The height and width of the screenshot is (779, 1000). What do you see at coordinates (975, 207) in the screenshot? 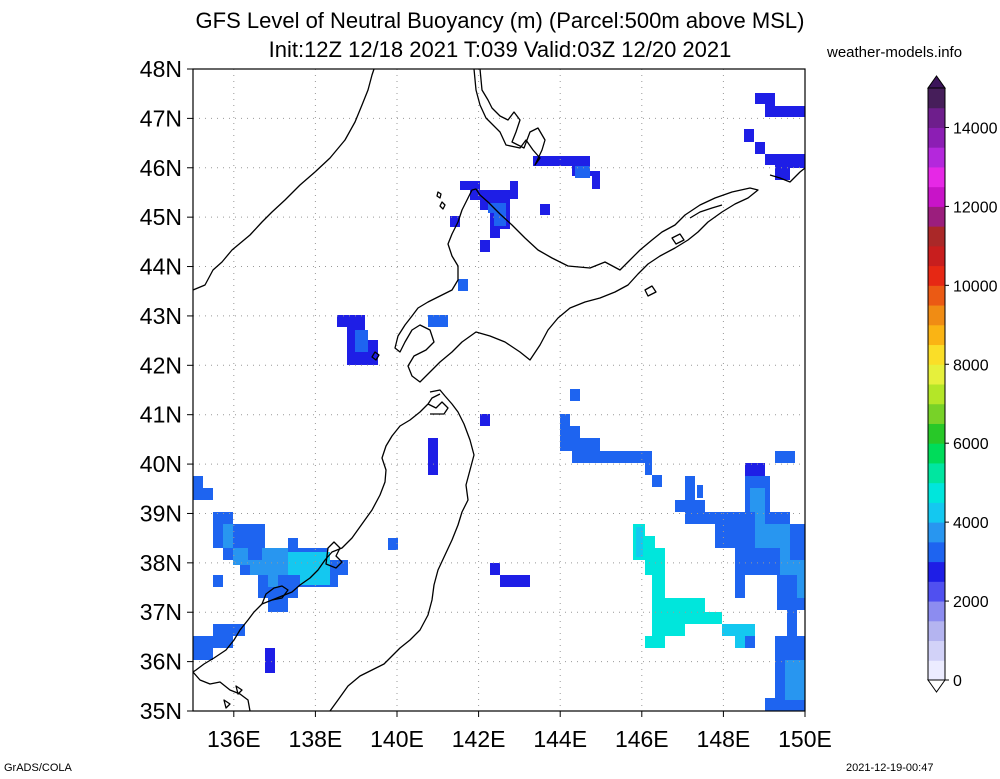
I see `colorbar-label: 12000` at bounding box center [975, 207].